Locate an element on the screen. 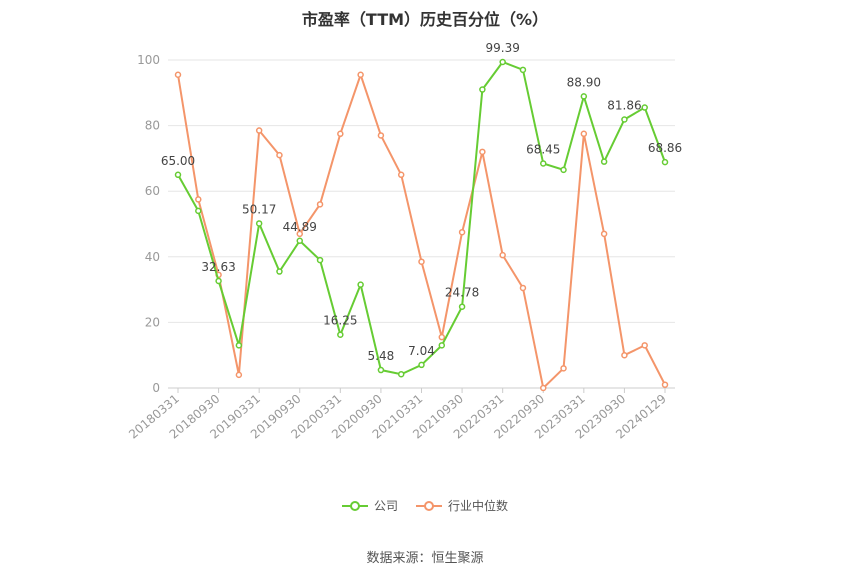 The image size is (850, 574). legend-label-industry-median: 行业中位数 is located at coordinates (478, 506).